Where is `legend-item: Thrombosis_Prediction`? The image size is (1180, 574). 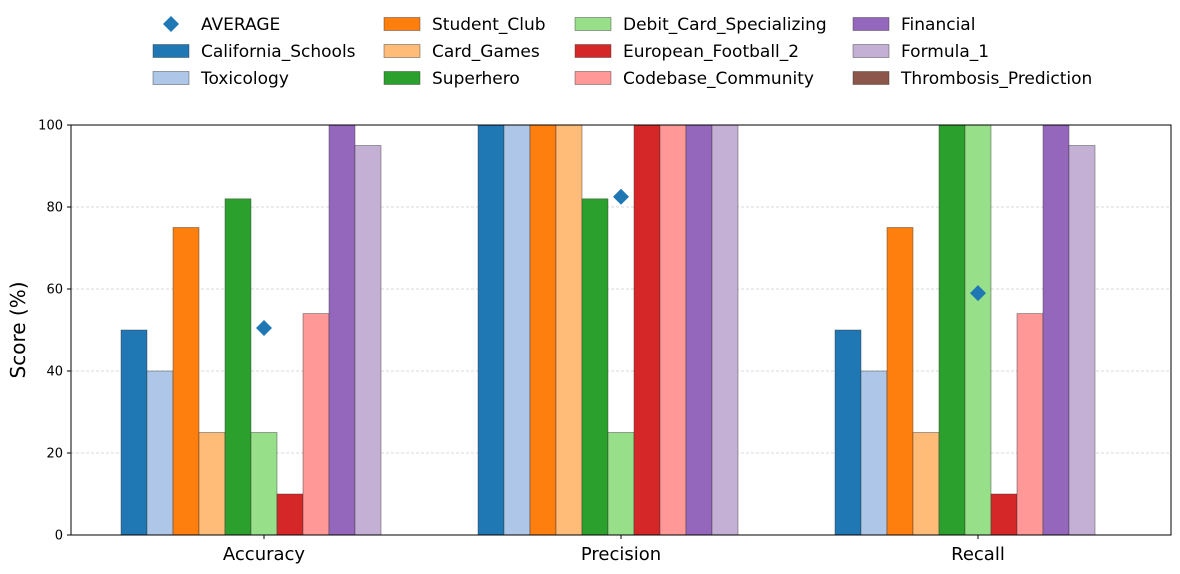
legend-item: Thrombosis_Prediction is located at coordinates (972, 79).